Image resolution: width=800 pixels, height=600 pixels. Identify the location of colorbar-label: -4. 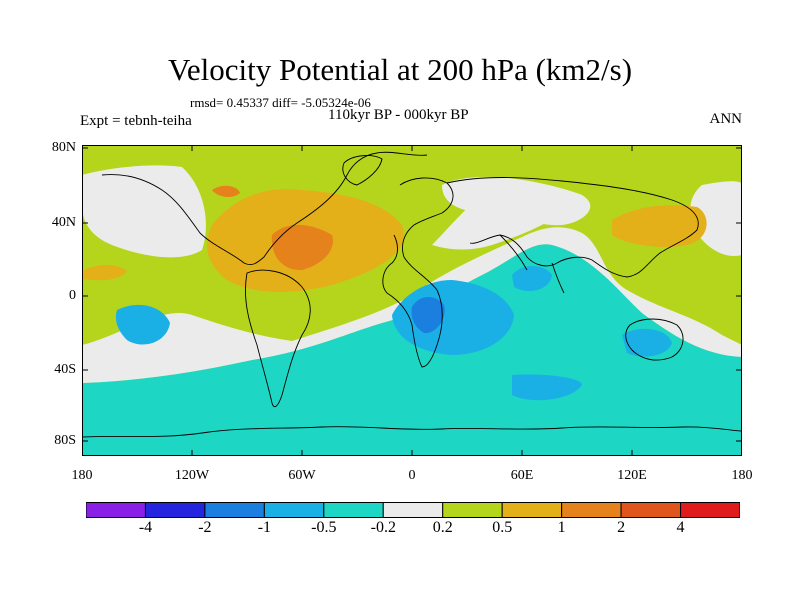
(145, 527).